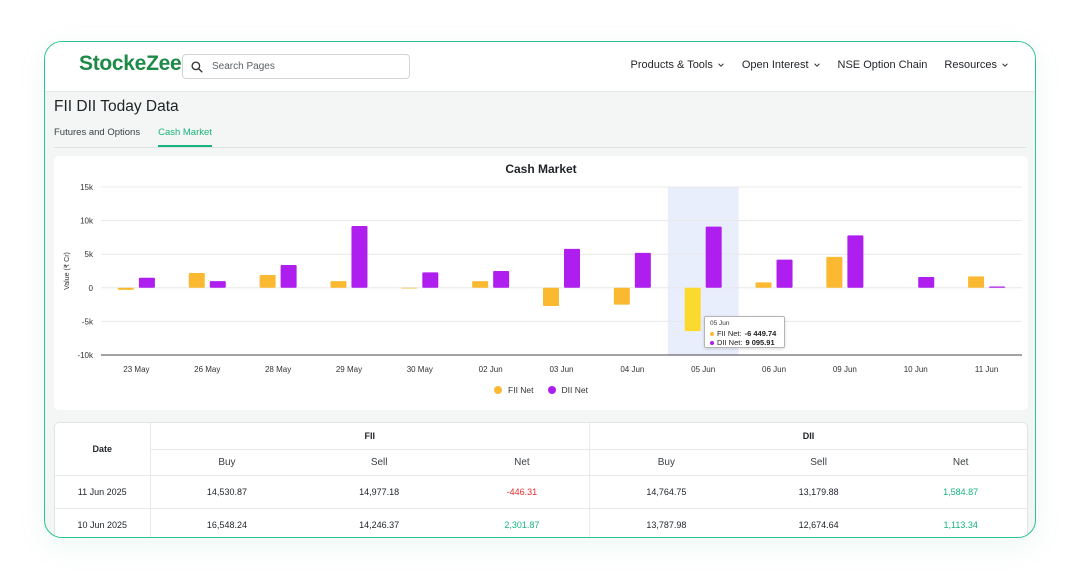 The height and width of the screenshot is (584, 1080). I want to click on col-date: Date, so click(103, 449).